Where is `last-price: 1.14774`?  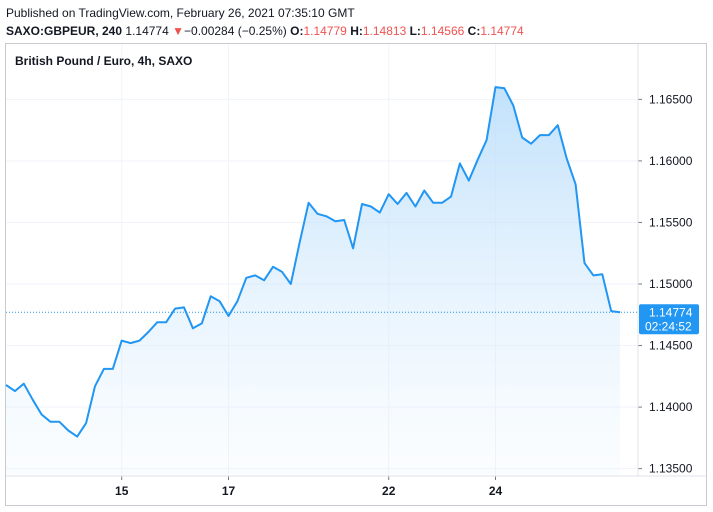
last-price: 1.14774 is located at coordinates (147, 31).